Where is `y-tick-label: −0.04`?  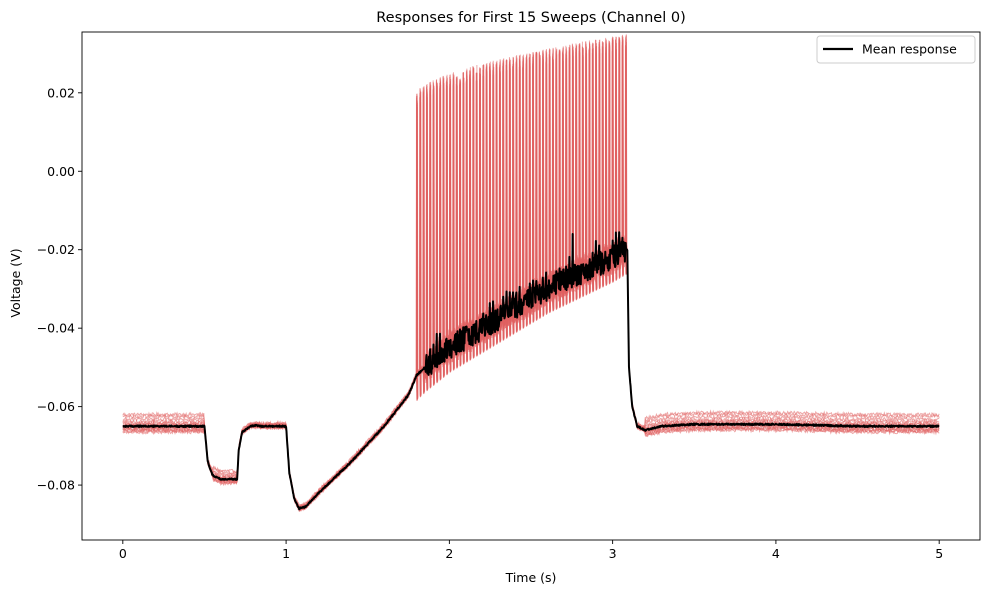
y-tick-label: −0.04 is located at coordinates (56, 328).